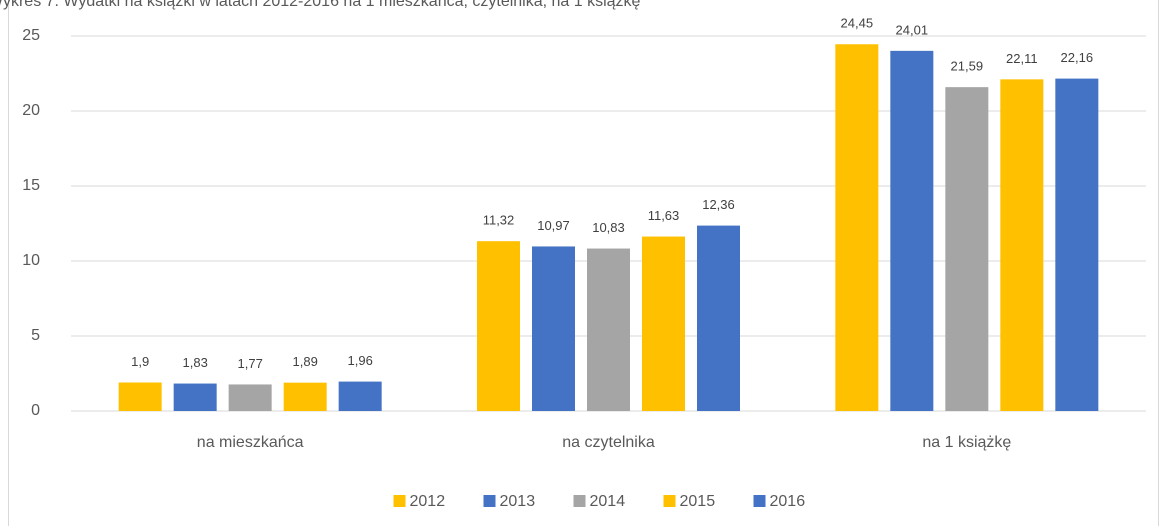  Describe the element at coordinates (718, 204) in the screenshot. I see `value-label: 12,36` at that location.